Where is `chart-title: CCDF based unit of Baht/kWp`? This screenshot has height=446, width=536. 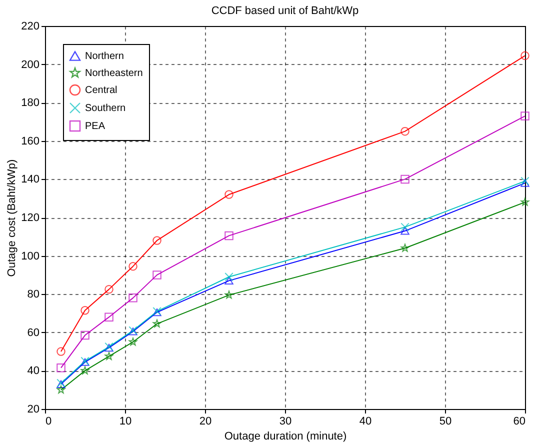
chart-title: CCDF based unit of Baht/kWp is located at coordinates (285, 11).